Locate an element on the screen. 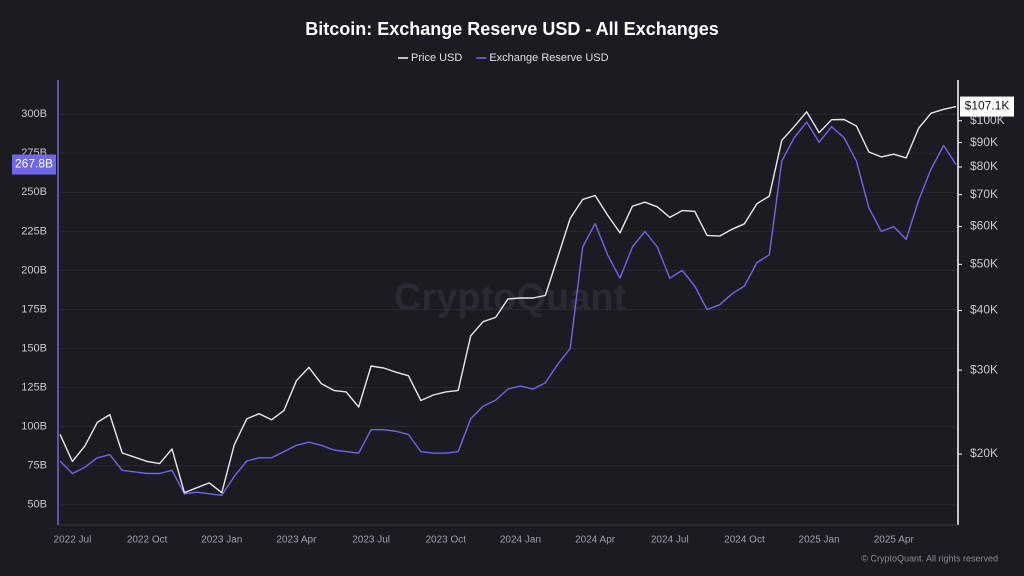  watermark: CryptoQuant is located at coordinates (510, 298).